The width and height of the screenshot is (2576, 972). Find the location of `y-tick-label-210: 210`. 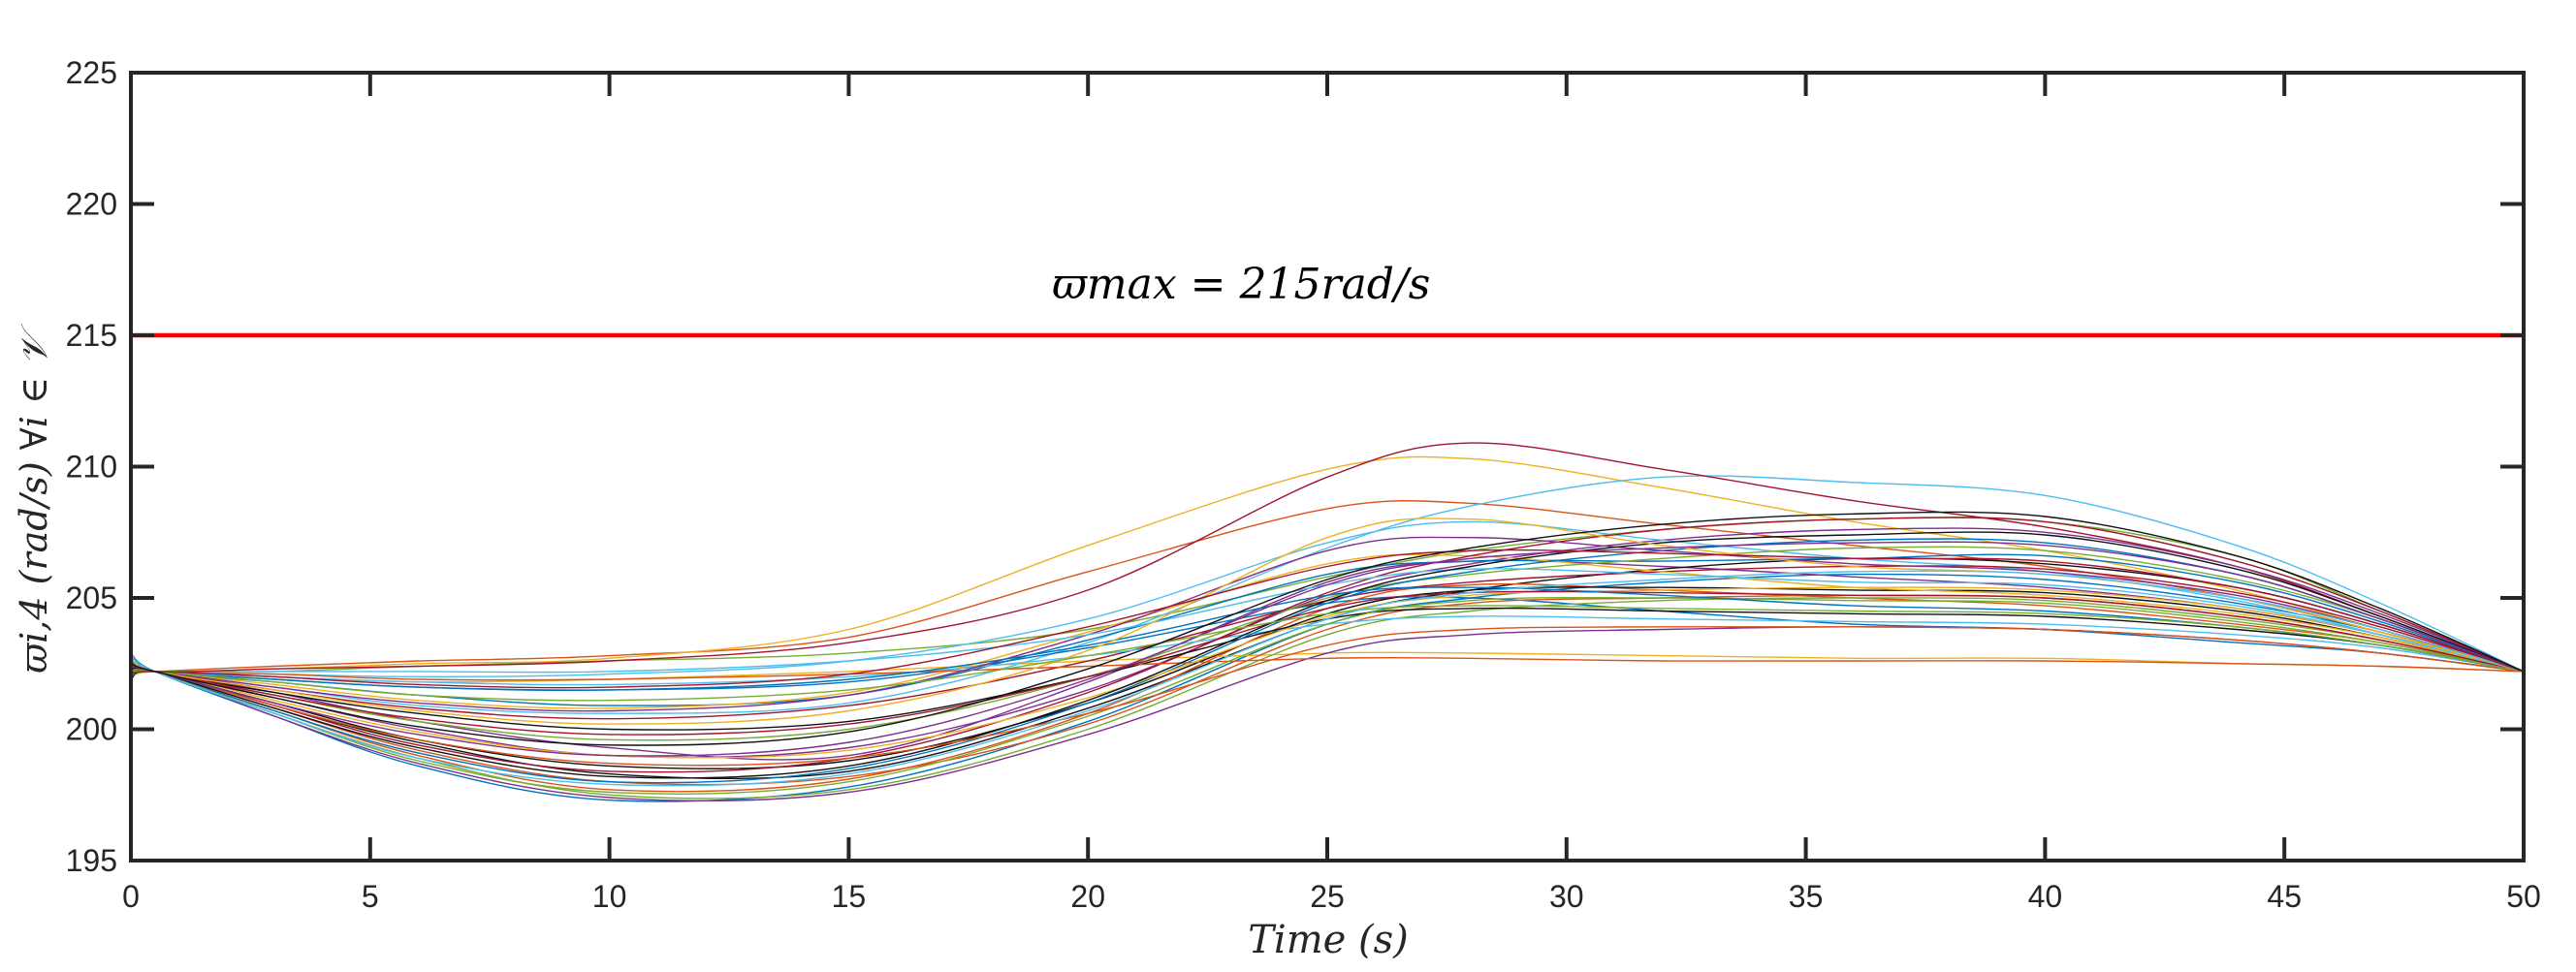

y-tick-label-210: 210 is located at coordinates (91, 467).